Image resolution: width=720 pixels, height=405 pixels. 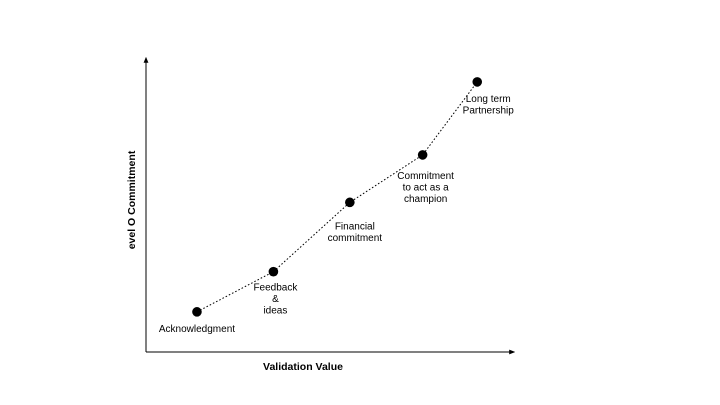 I want to click on point-label-5: Long term Partnership, so click(x=489, y=105).